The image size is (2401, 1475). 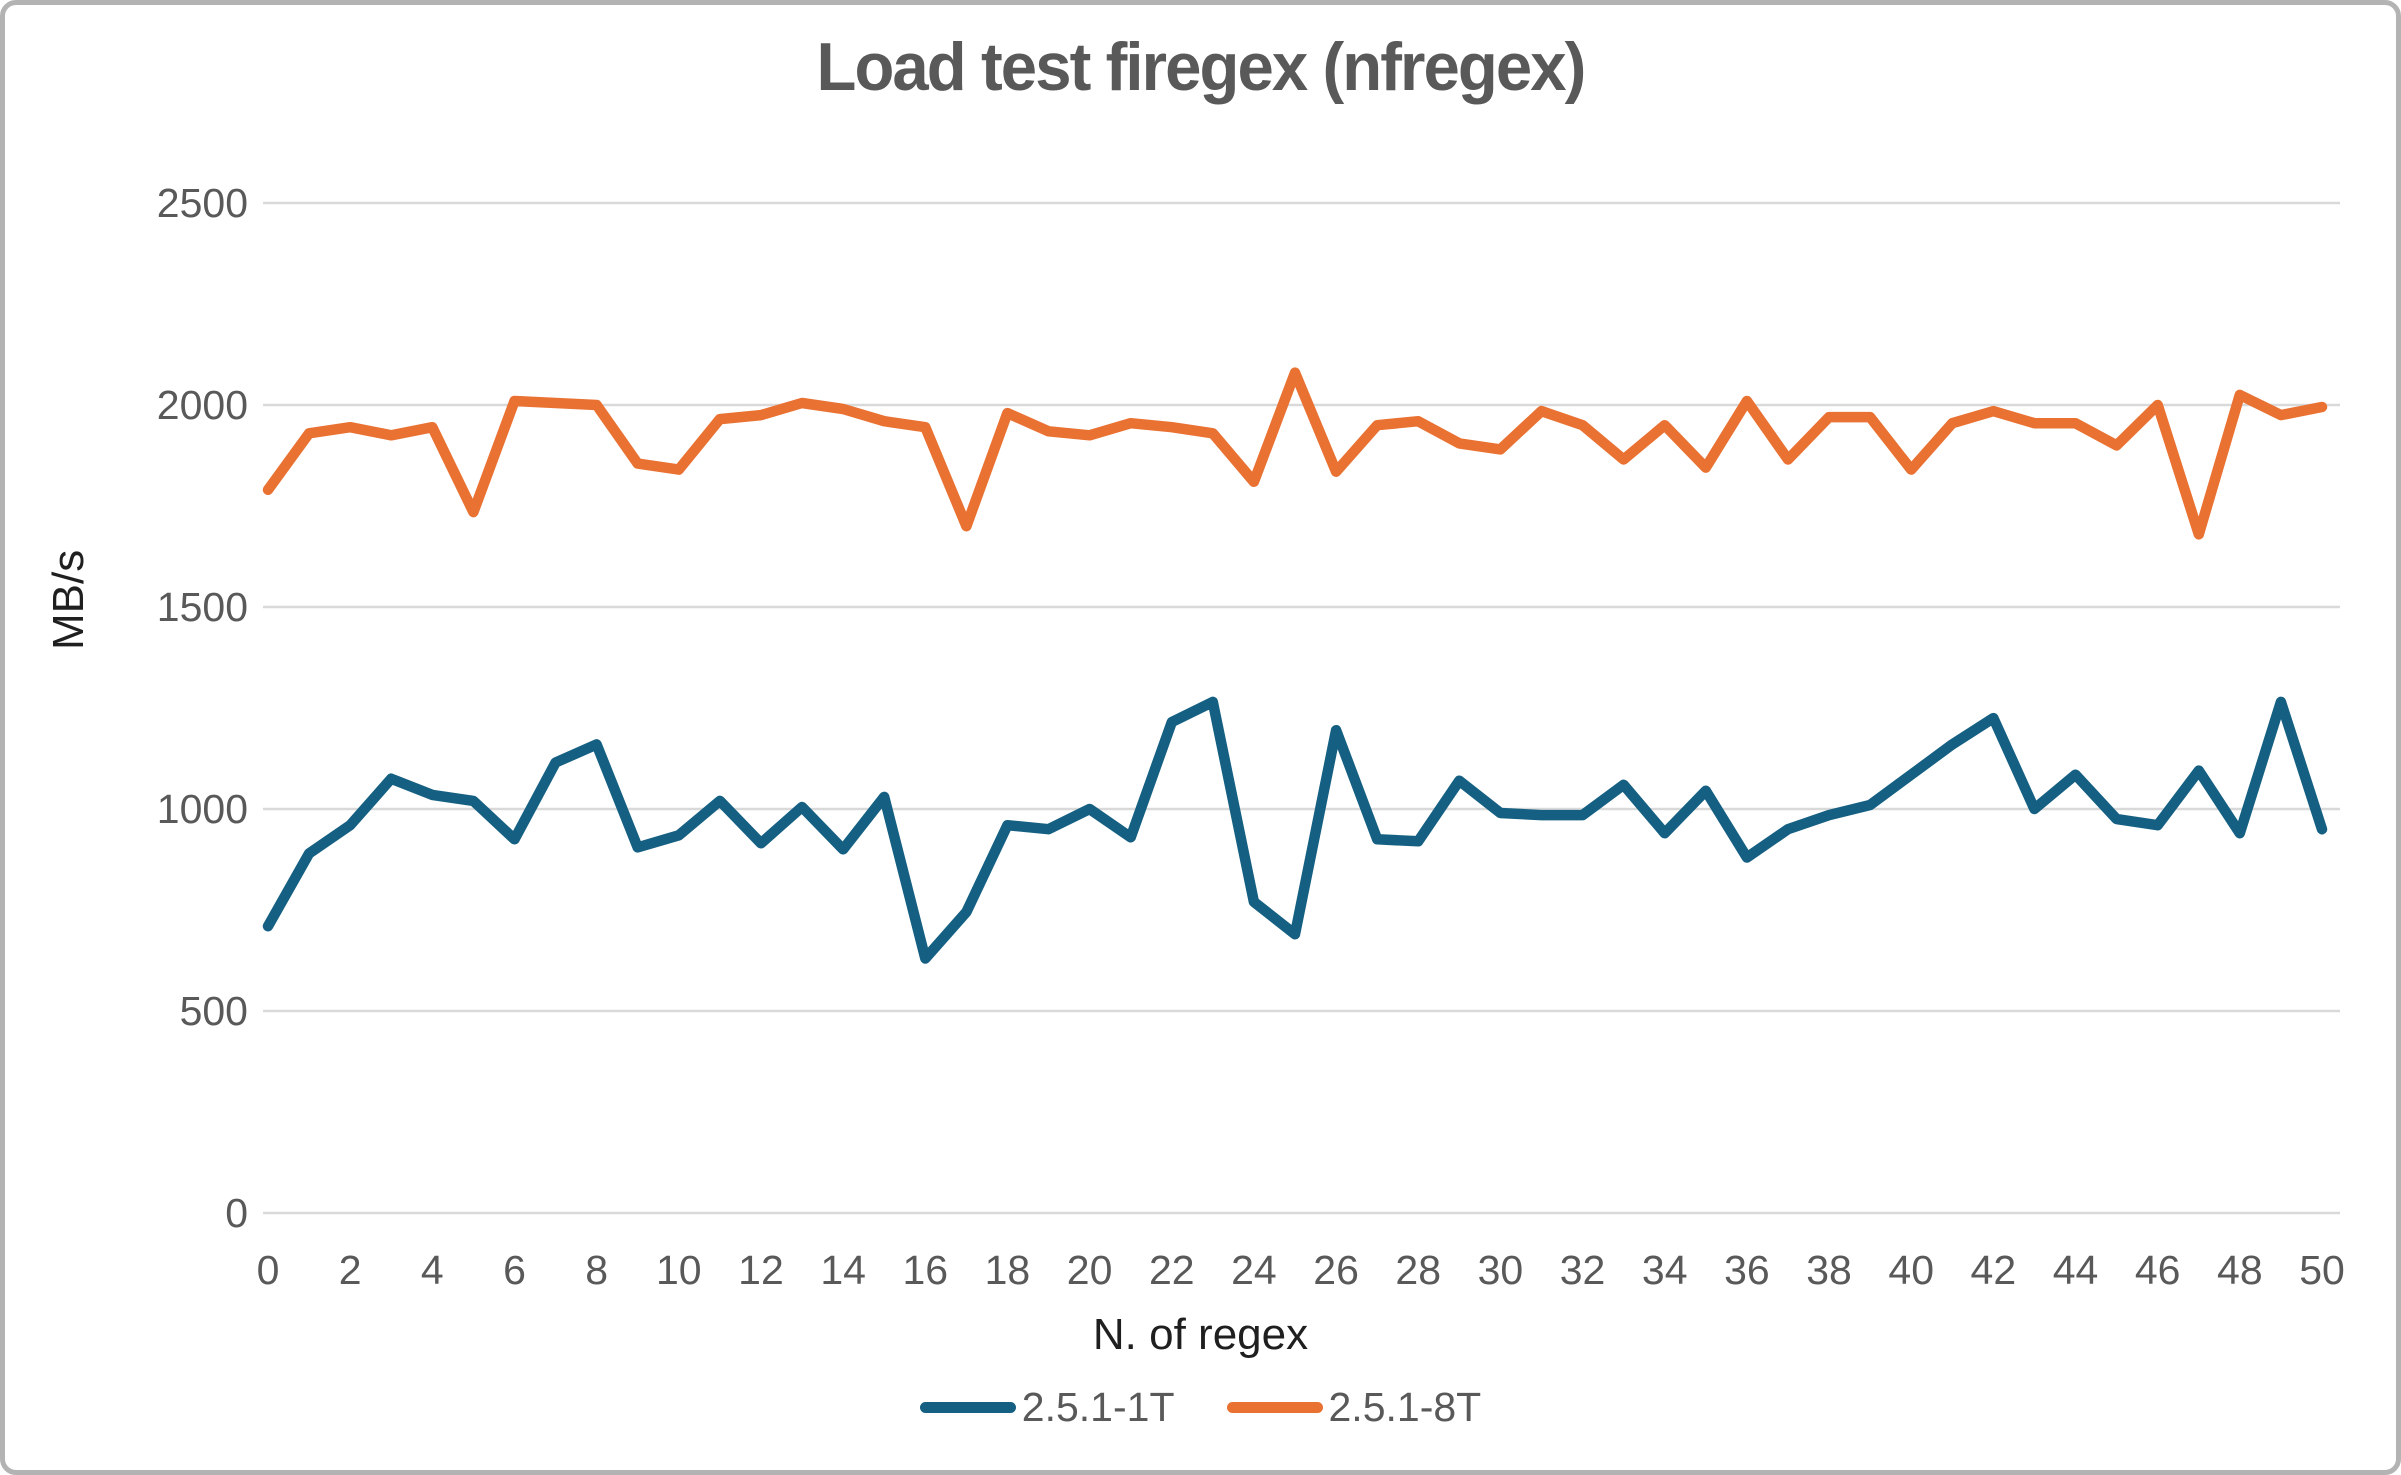 What do you see at coordinates (843, 1270) in the screenshot?
I see `x-tick-label-14: 14` at bounding box center [843, 1270].